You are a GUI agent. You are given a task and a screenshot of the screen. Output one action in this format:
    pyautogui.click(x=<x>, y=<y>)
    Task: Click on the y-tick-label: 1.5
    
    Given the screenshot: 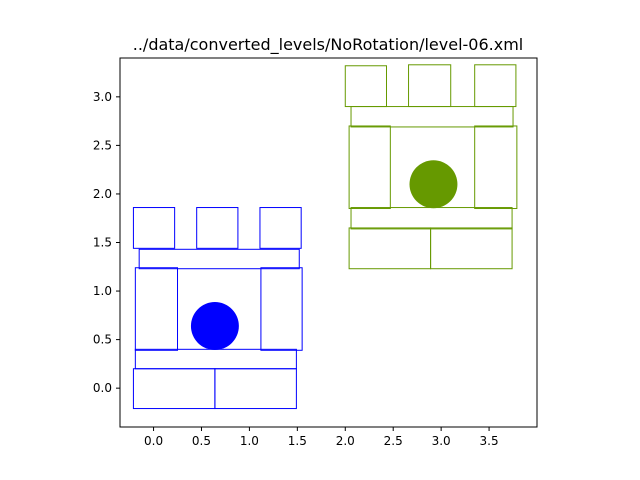 What is the action you would take?
    pyautogui.click(x=102, y=243)
    